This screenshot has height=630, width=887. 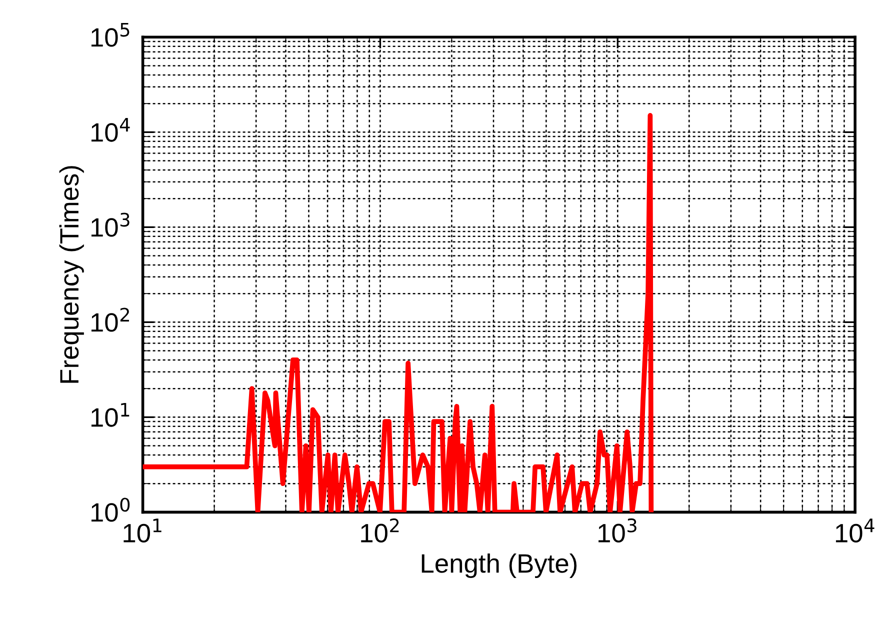 What do you see at coordinates (71, 274) in the screenshot?
I see `y-axis-title: Frequency (Times)` at bounding box center [71, 274].